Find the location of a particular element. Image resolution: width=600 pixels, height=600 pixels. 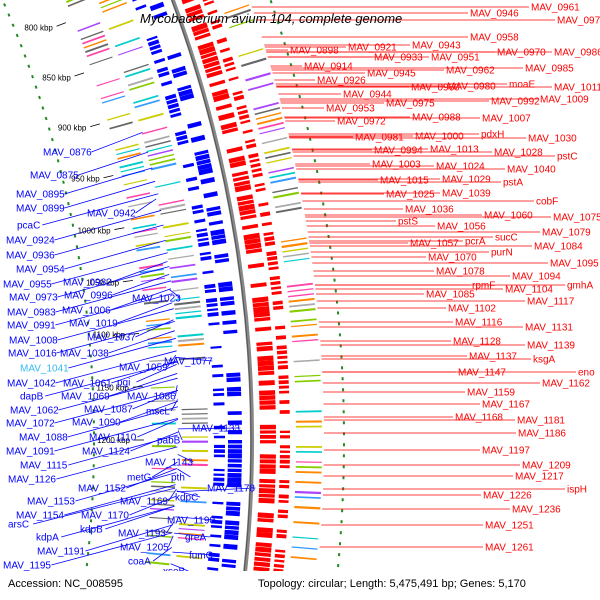

gene-label: fumC is located at coordinates (201, 556).